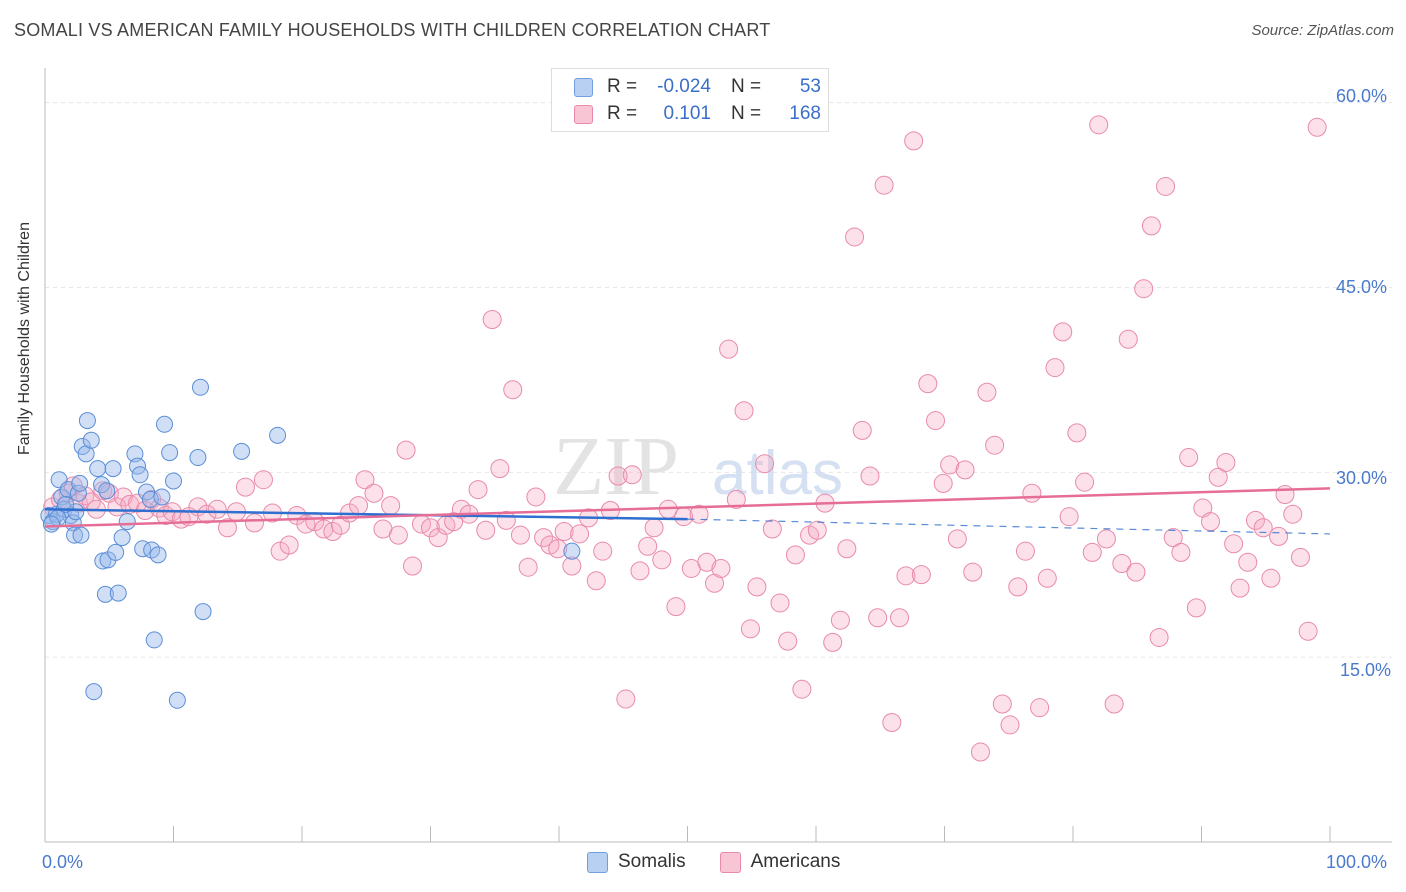 The width and height of the screenshot is (1406, 892). I want to click on somalis-points, so click(310, 543).